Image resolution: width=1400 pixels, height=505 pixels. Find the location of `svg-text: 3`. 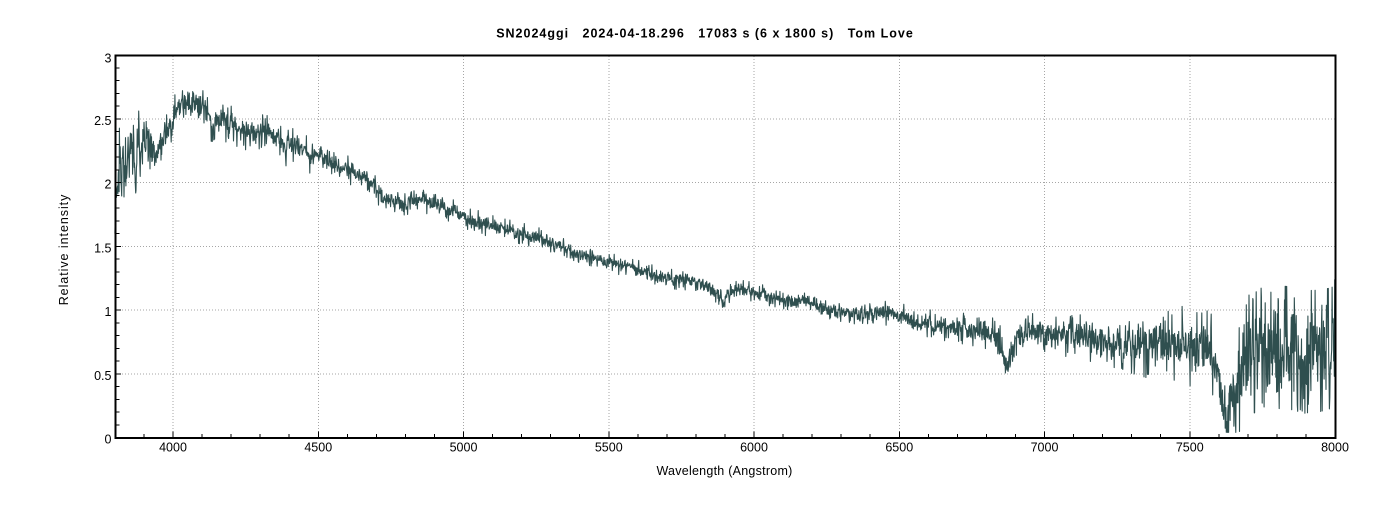

svg-text: 3 is located at coordinates (108, 58).